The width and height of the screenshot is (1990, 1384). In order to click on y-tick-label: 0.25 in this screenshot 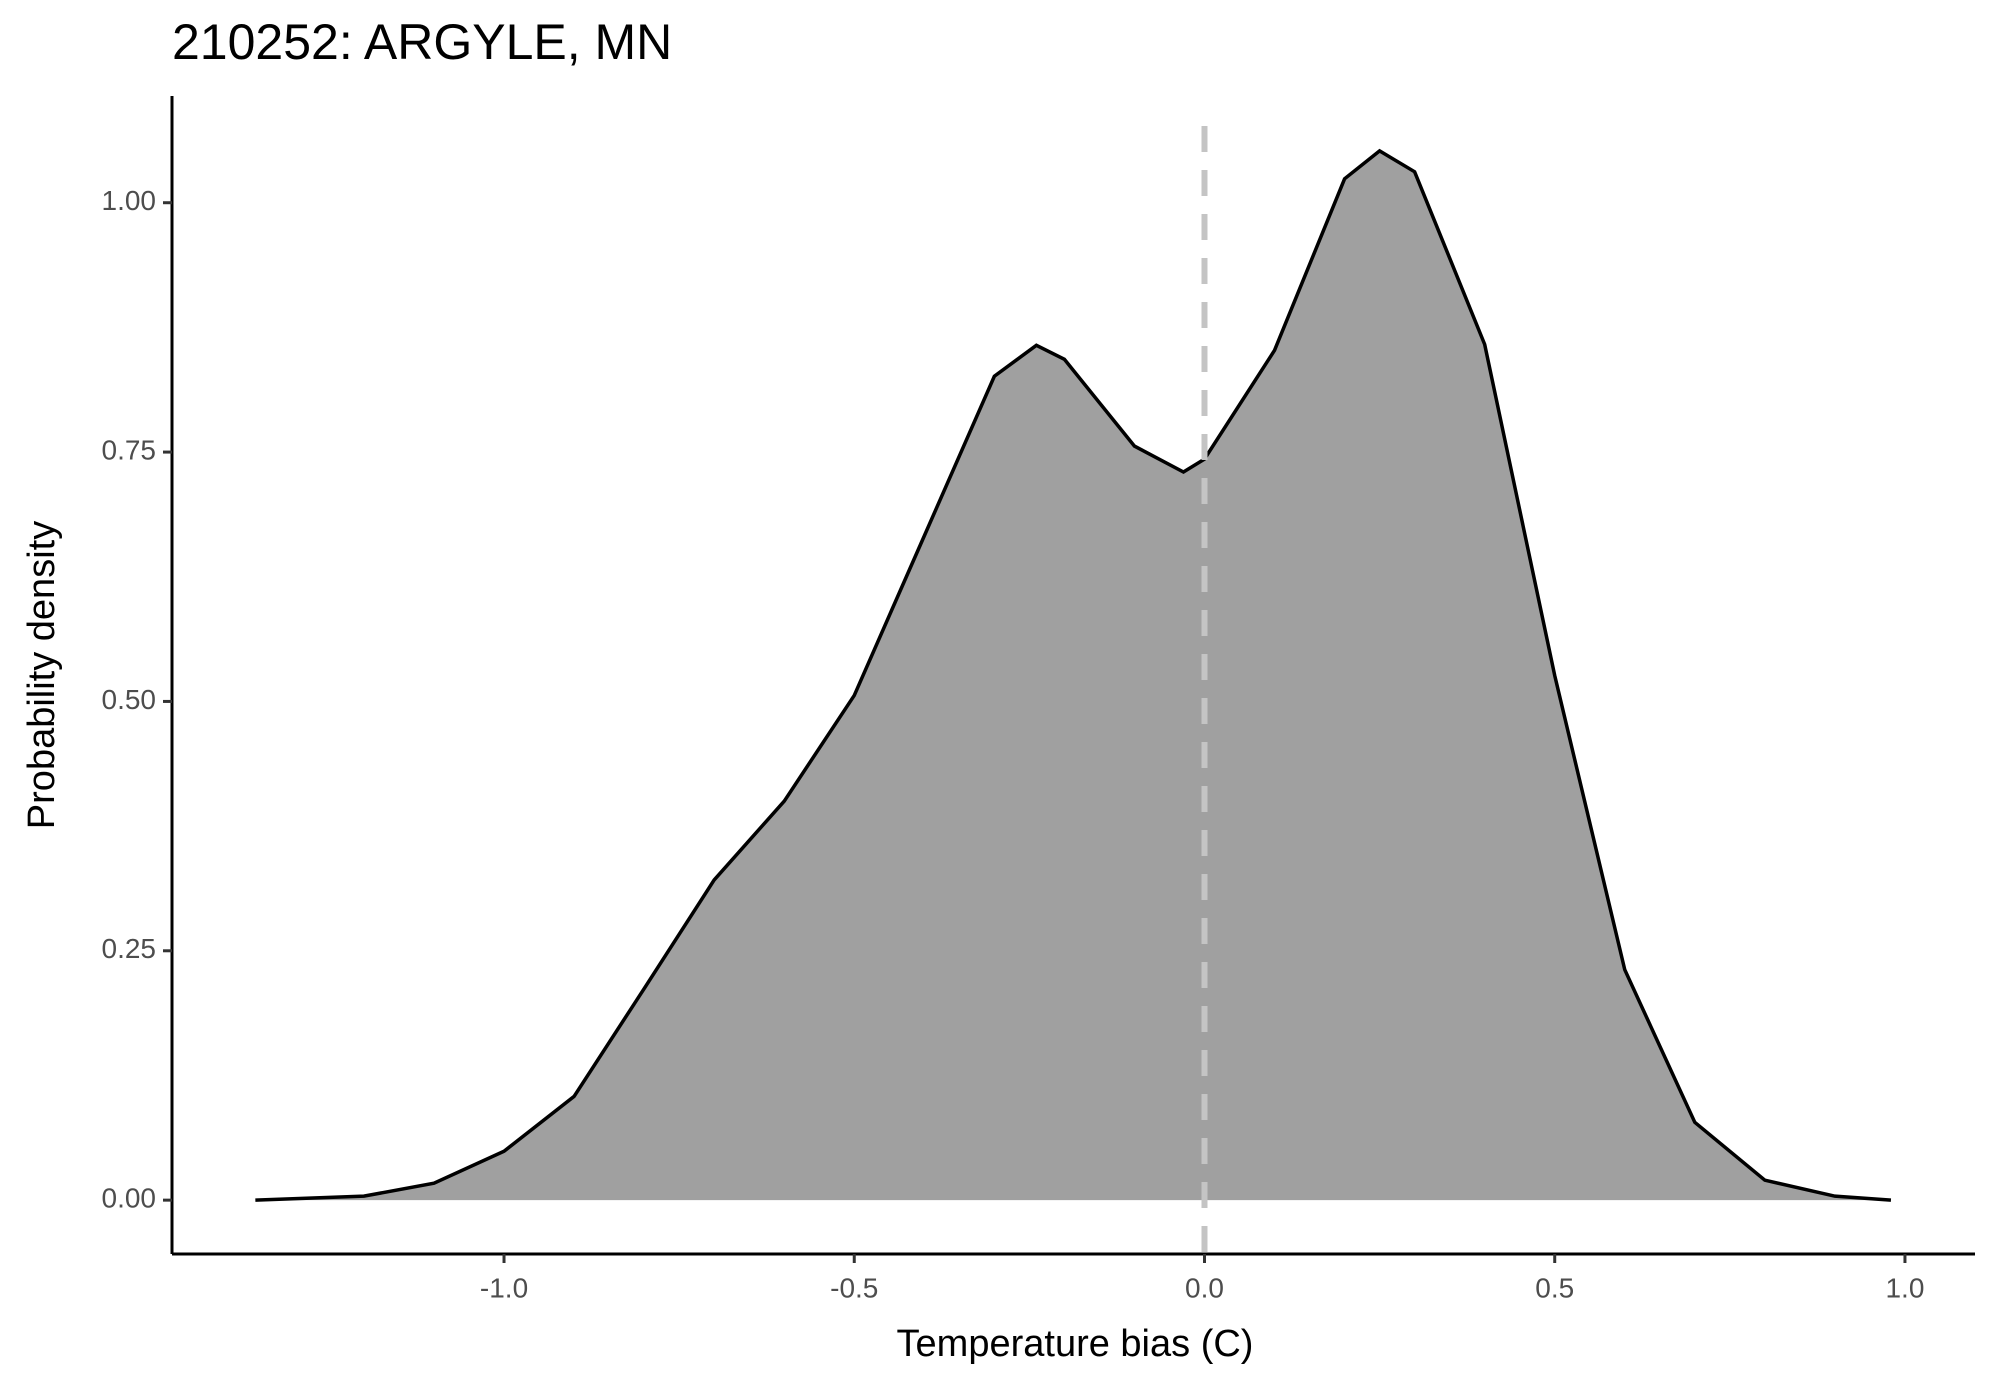, I will do `click(129, 948)`.